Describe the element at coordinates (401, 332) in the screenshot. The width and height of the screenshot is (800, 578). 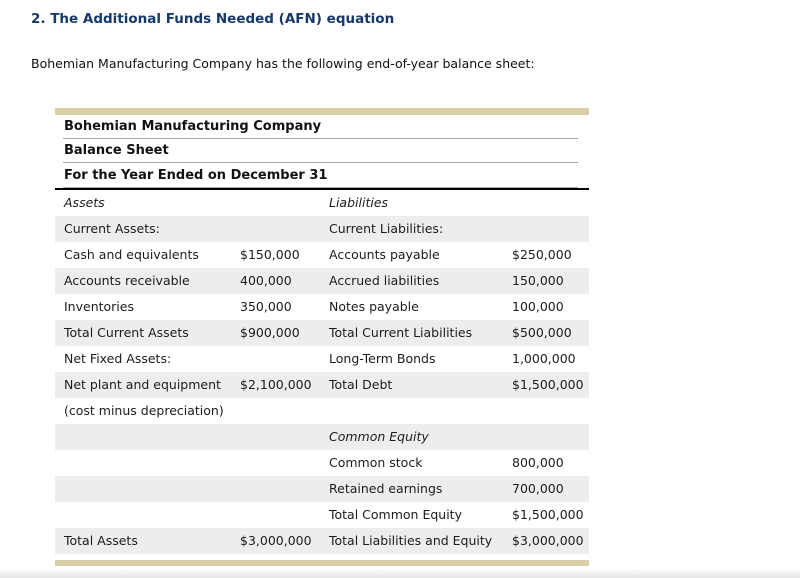
I see `cell-liability-label: Total Current Liabilities` at that location.